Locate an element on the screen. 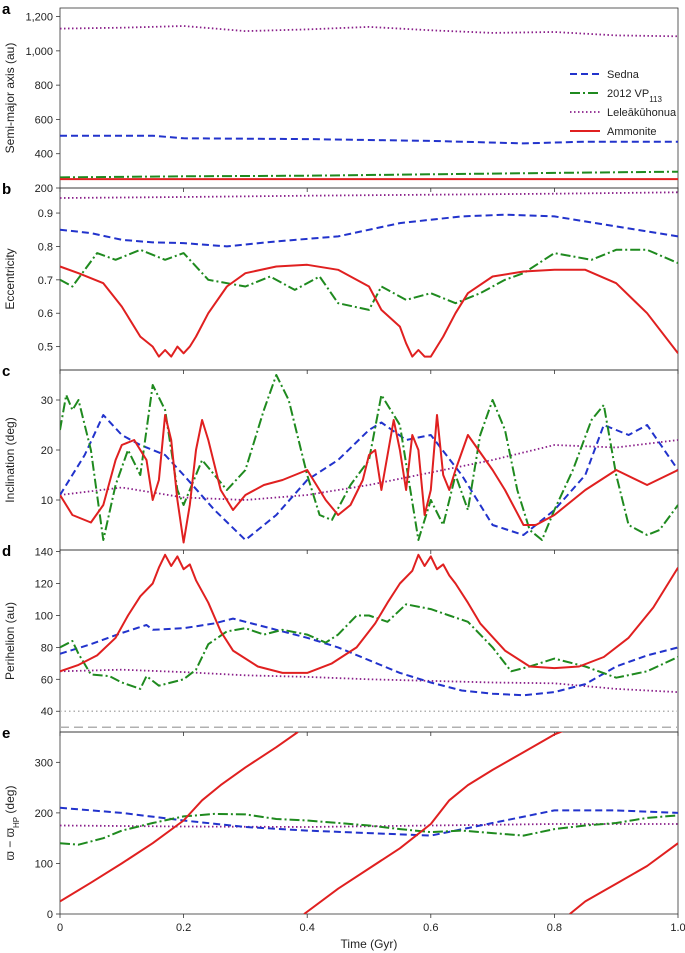  y-tick-label: 0.7 is located at coordinates (45, 281).